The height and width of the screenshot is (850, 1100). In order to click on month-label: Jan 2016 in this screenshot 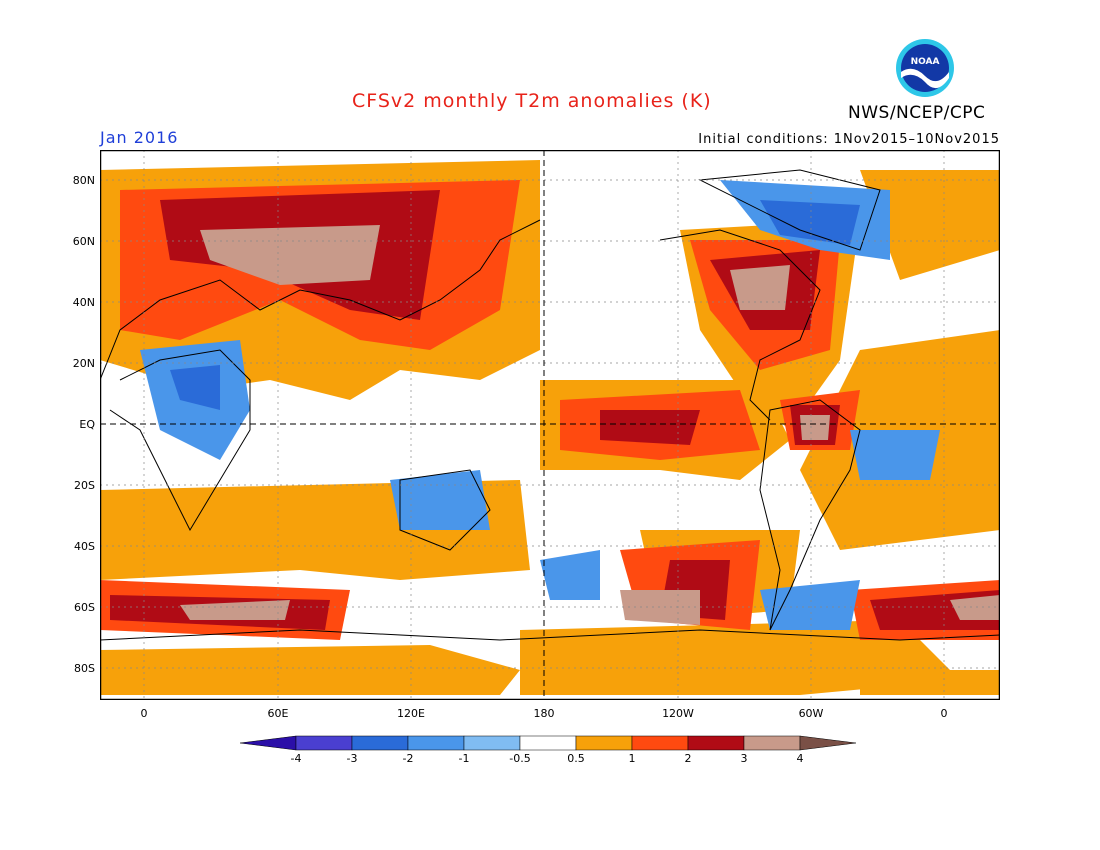, I will do `click(139, 137)`.